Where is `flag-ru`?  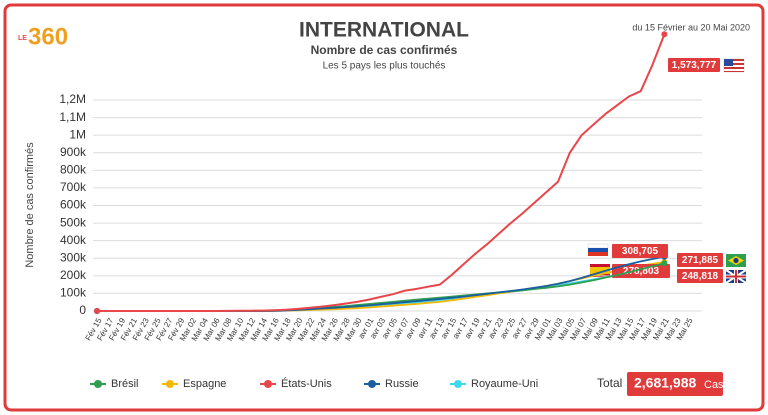
flag-ru is located at coordinates (598, 249).